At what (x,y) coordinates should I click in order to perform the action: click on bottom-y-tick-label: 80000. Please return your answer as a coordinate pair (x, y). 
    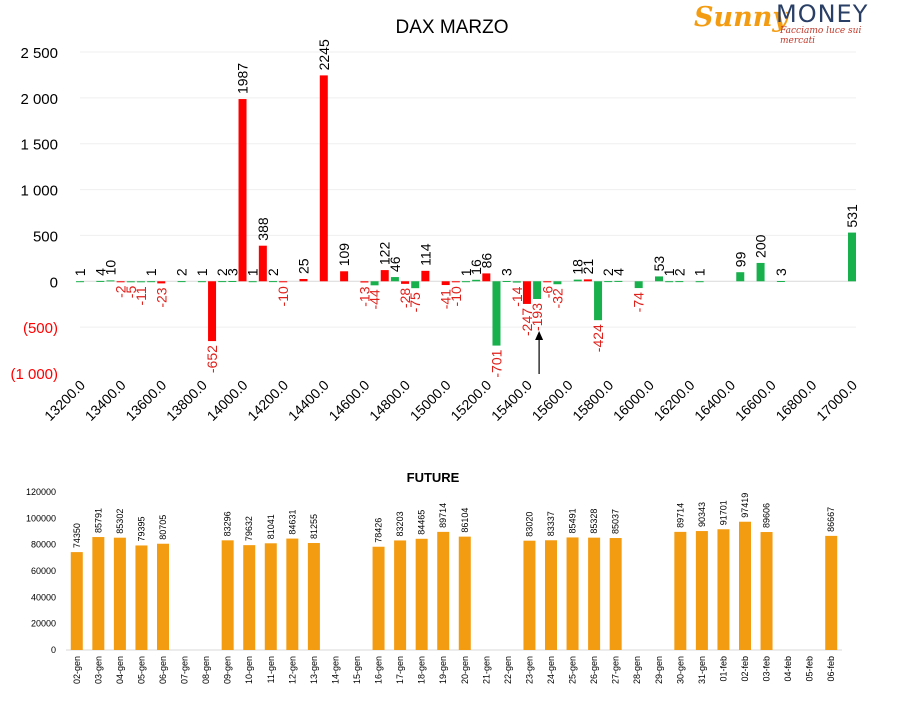
    Looking at the image, I should click on (43, 545).